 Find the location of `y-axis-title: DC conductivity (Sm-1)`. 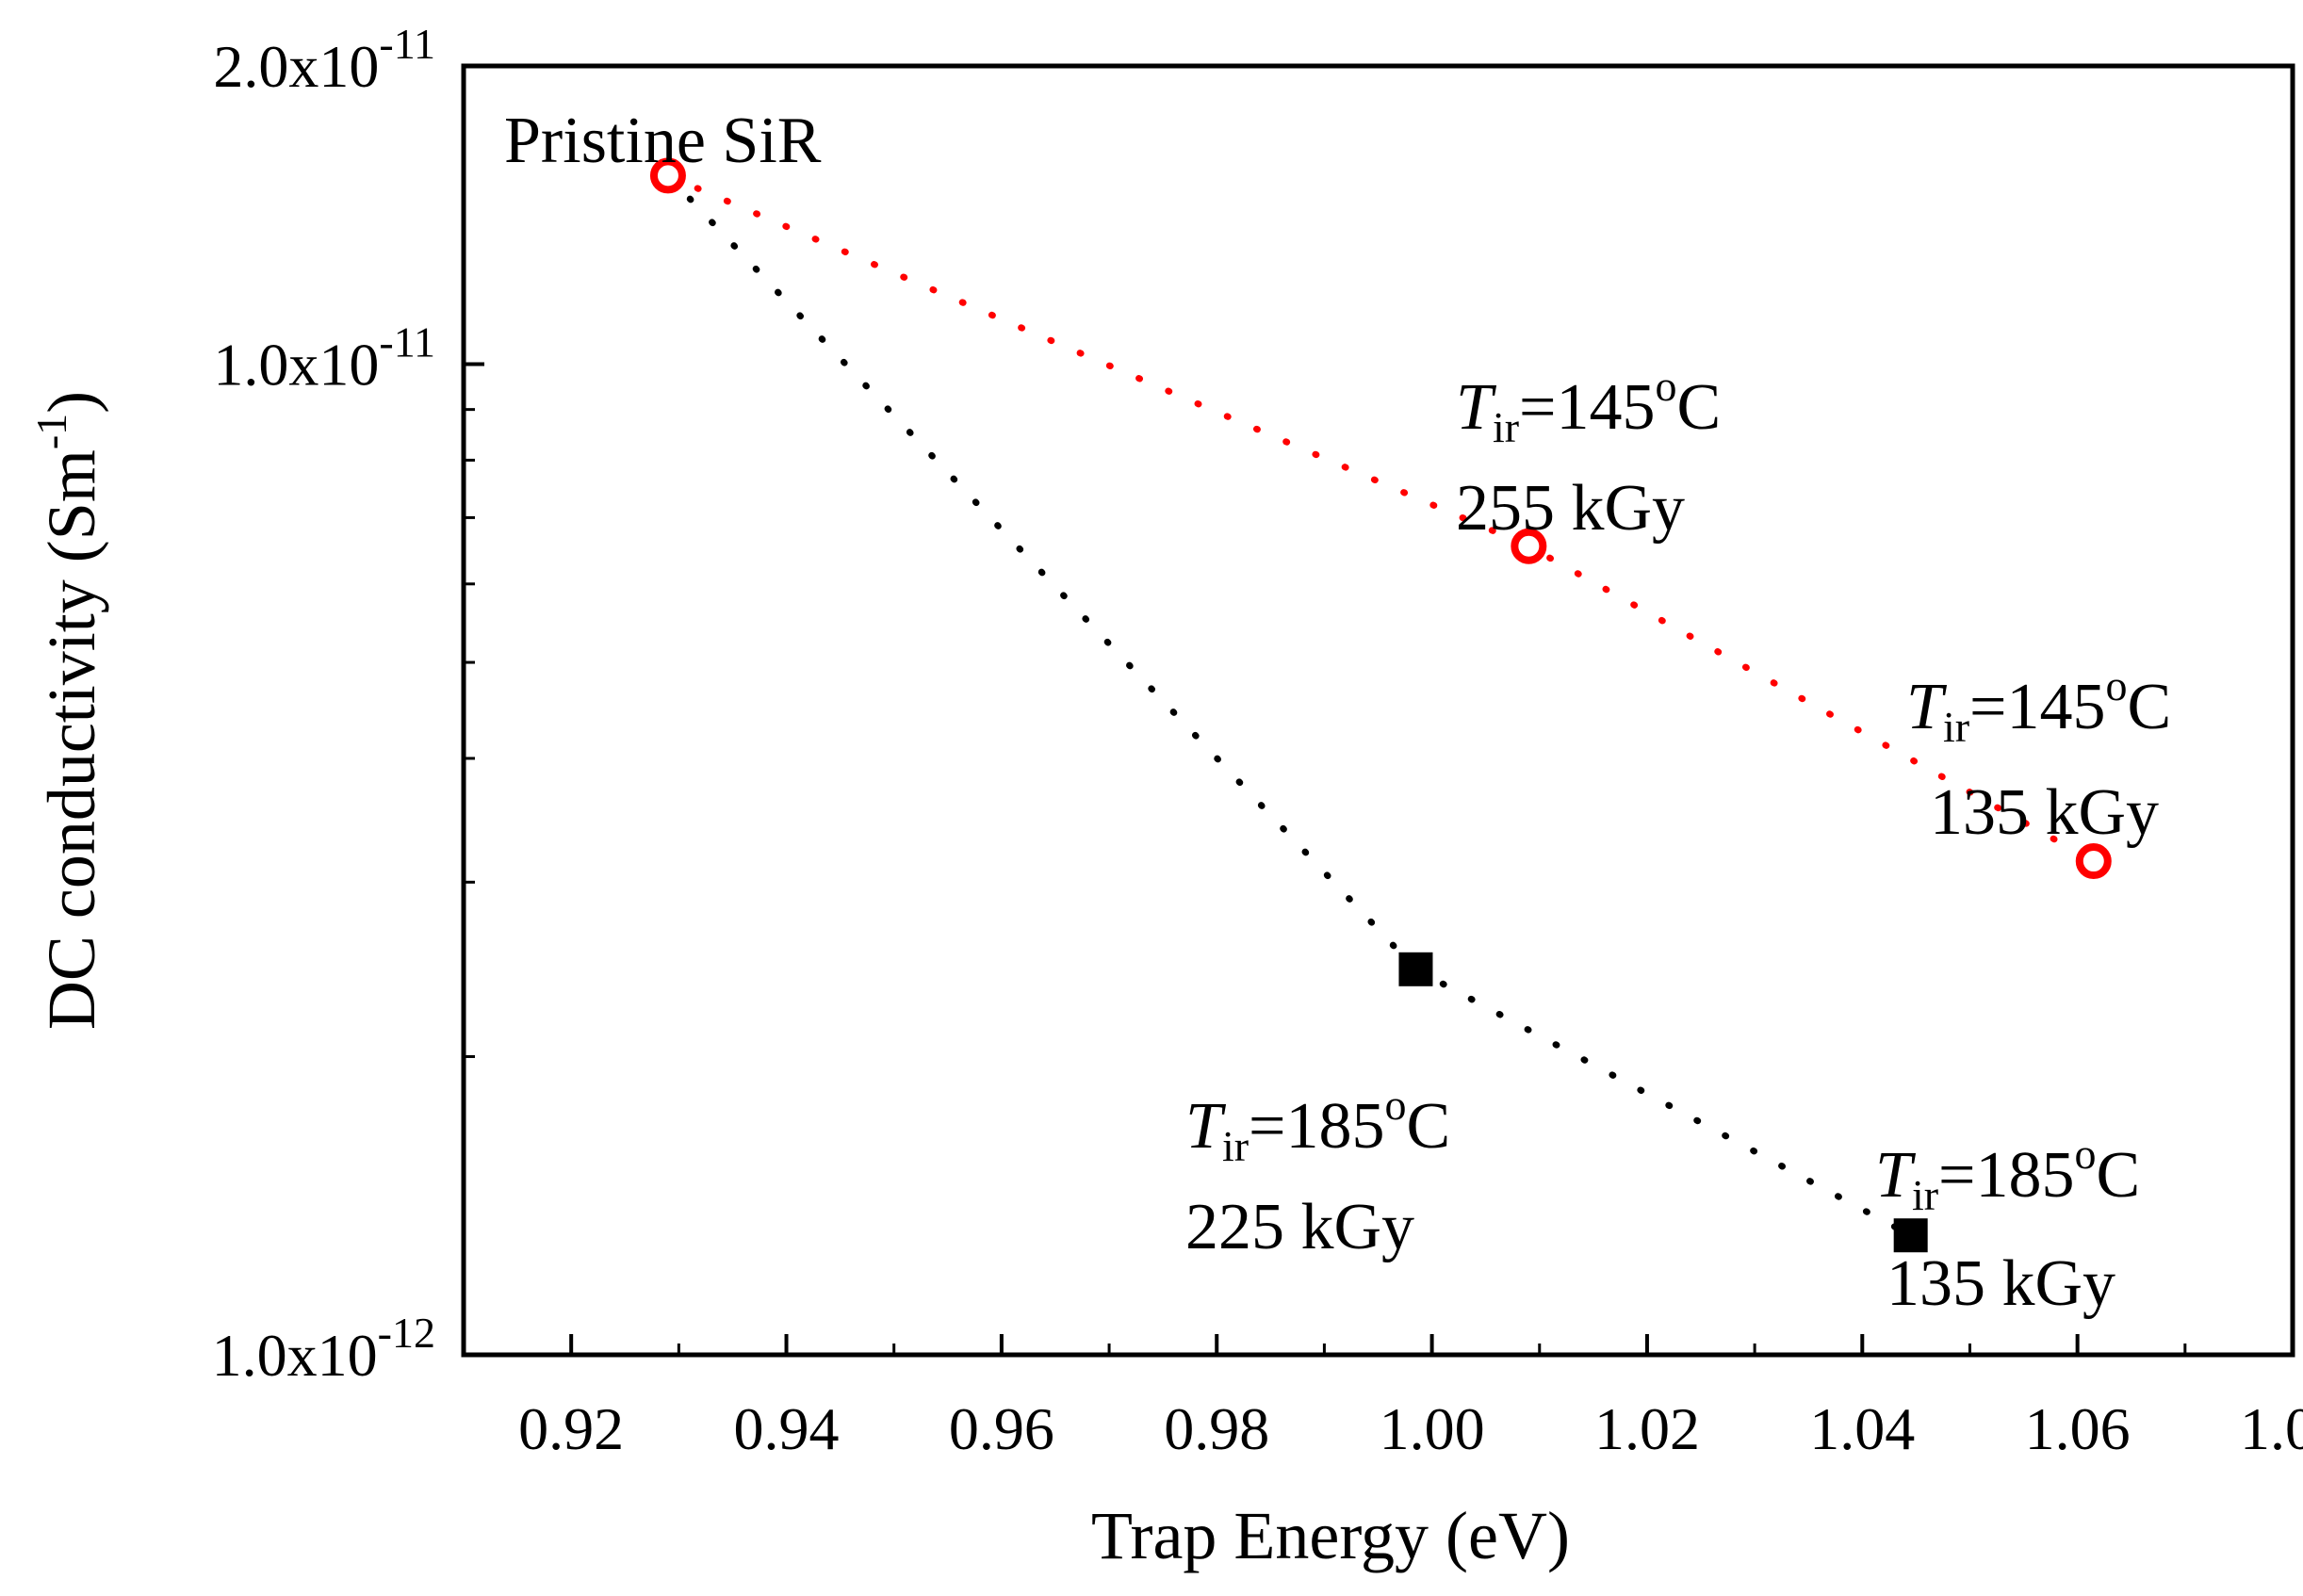

y-axis-title: DC conductivity (Sm-1) is located at coordinates (68, 710).